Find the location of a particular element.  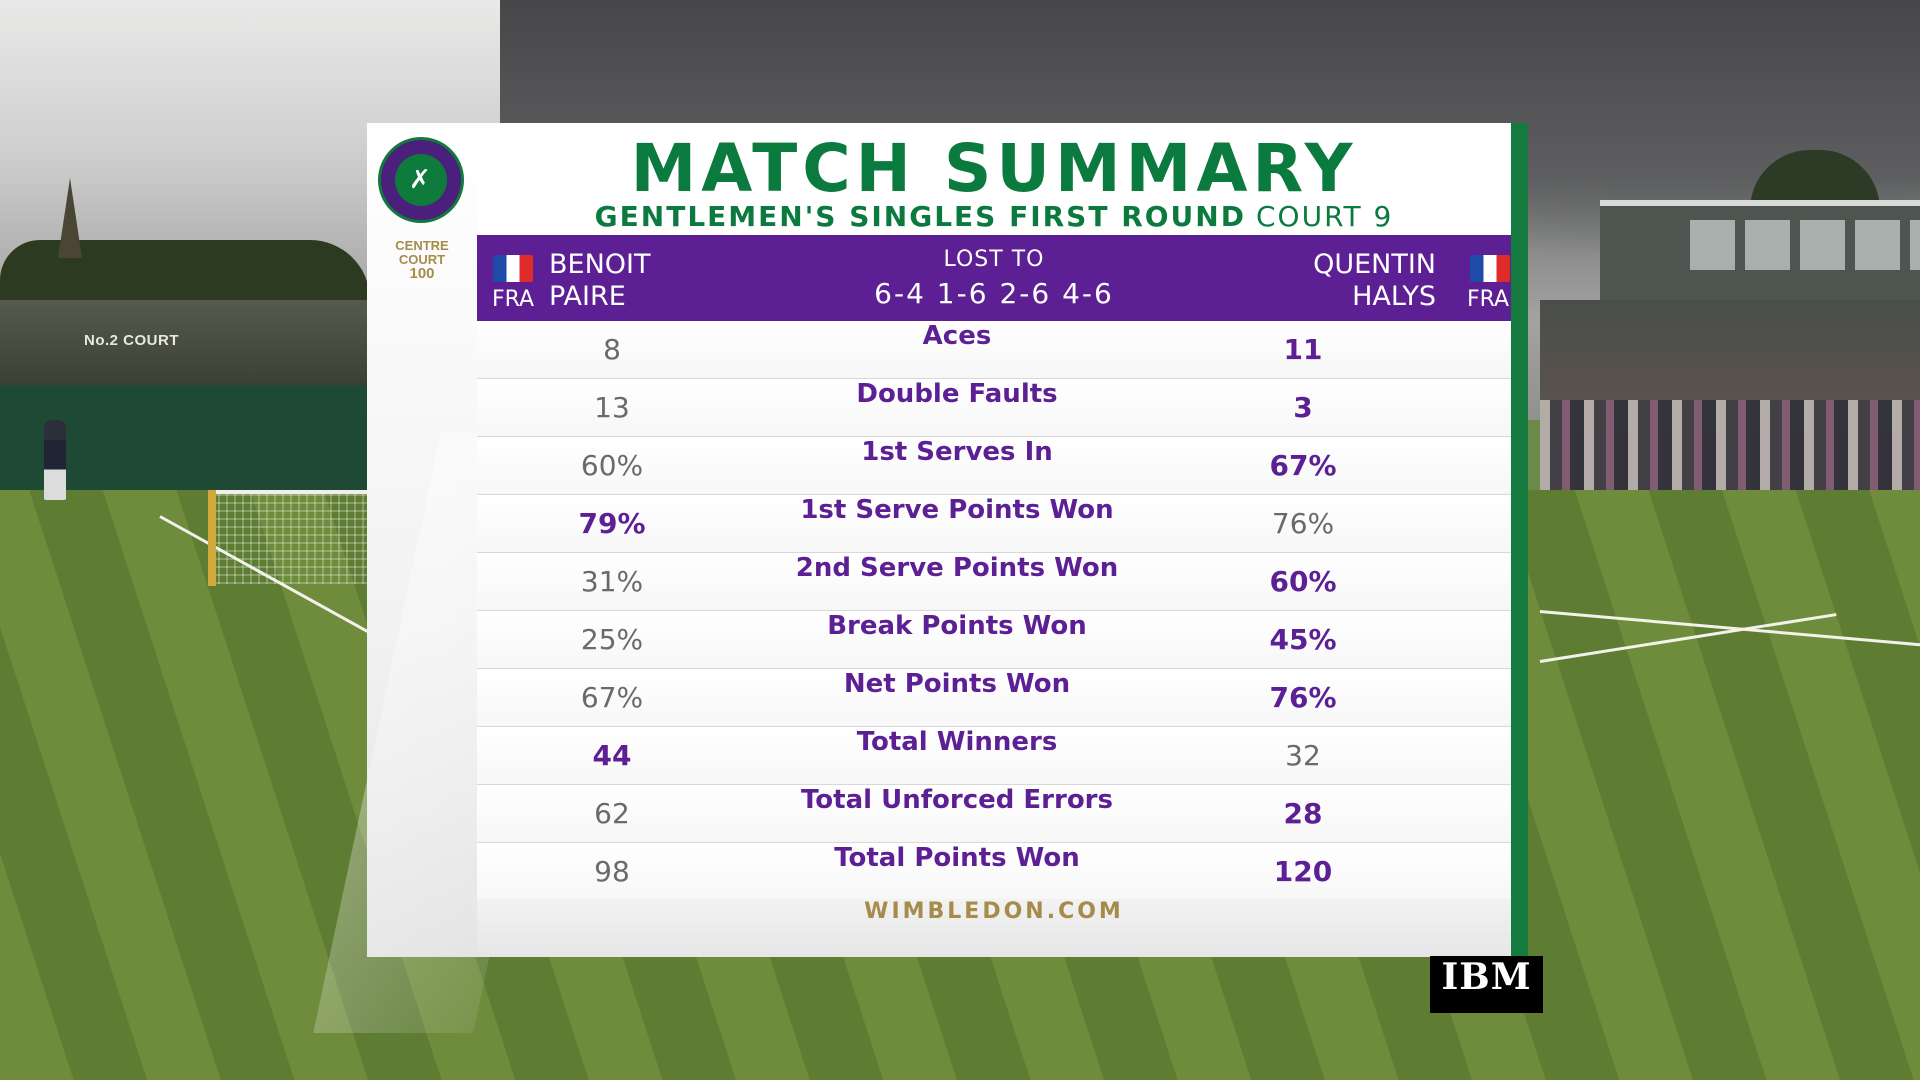

player1-stat-value: 60% is located at coordinates (612, 465).